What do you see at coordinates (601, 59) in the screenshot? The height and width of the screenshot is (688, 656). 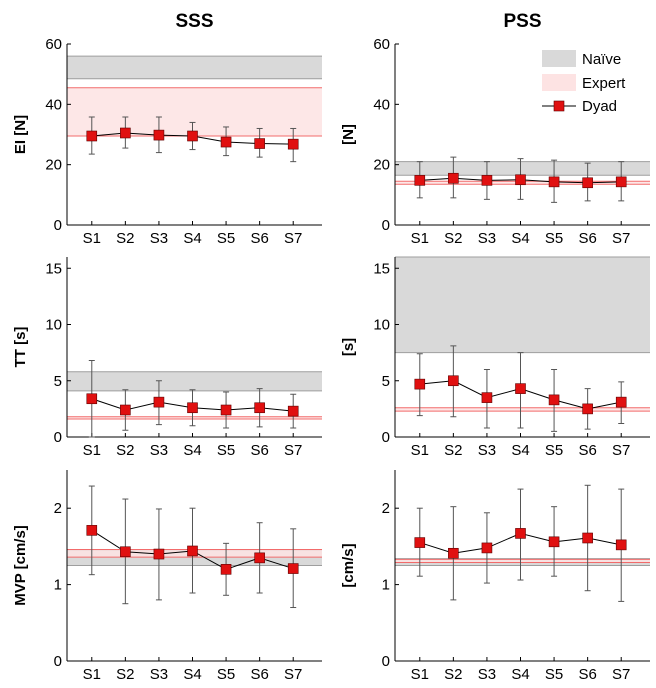 I see `legend-label-naive: Naïve` at bounding box center [601, 59].